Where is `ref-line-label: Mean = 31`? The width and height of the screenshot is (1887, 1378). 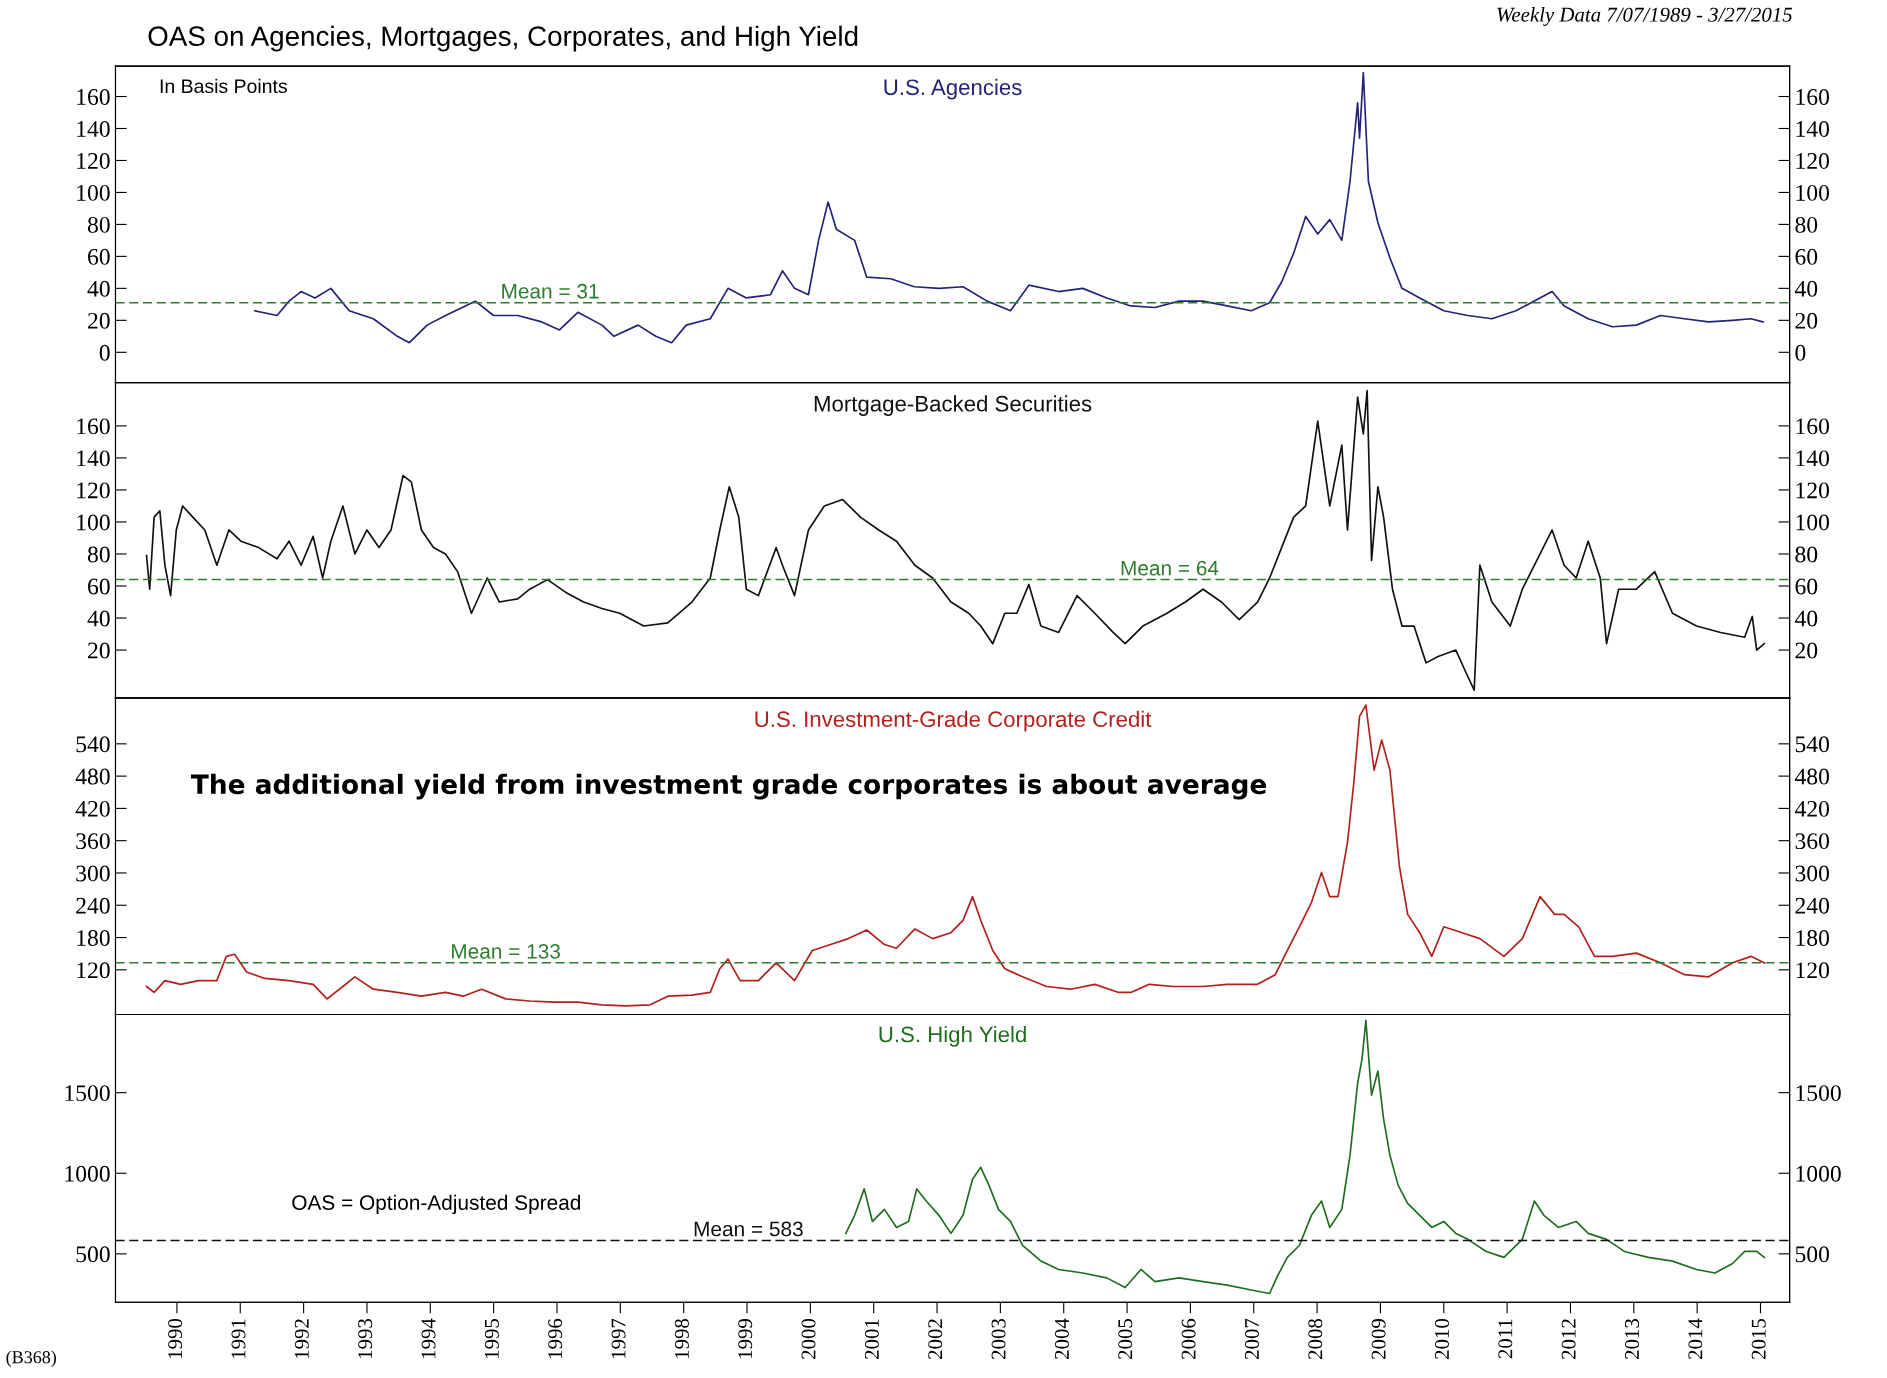 ref-line-label: Mean = 31 is located at coordinates (550, 291).